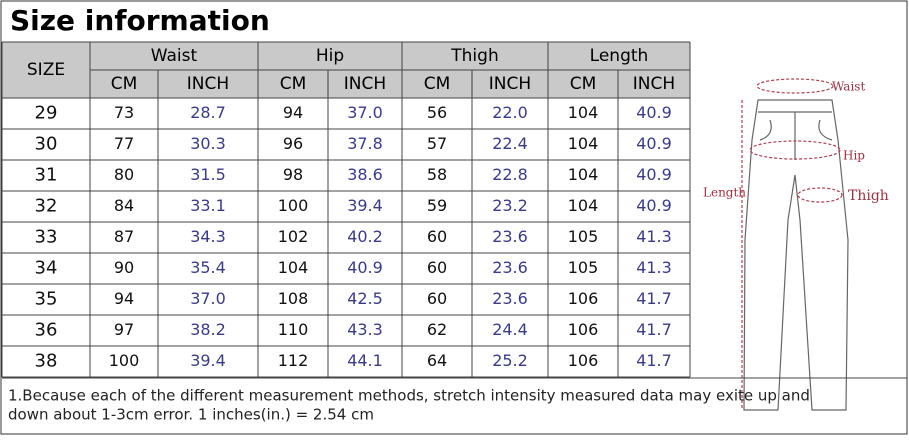  Describe the element at coordinates (124, 205) in the screenshot. I see `cell: 84` at that location.